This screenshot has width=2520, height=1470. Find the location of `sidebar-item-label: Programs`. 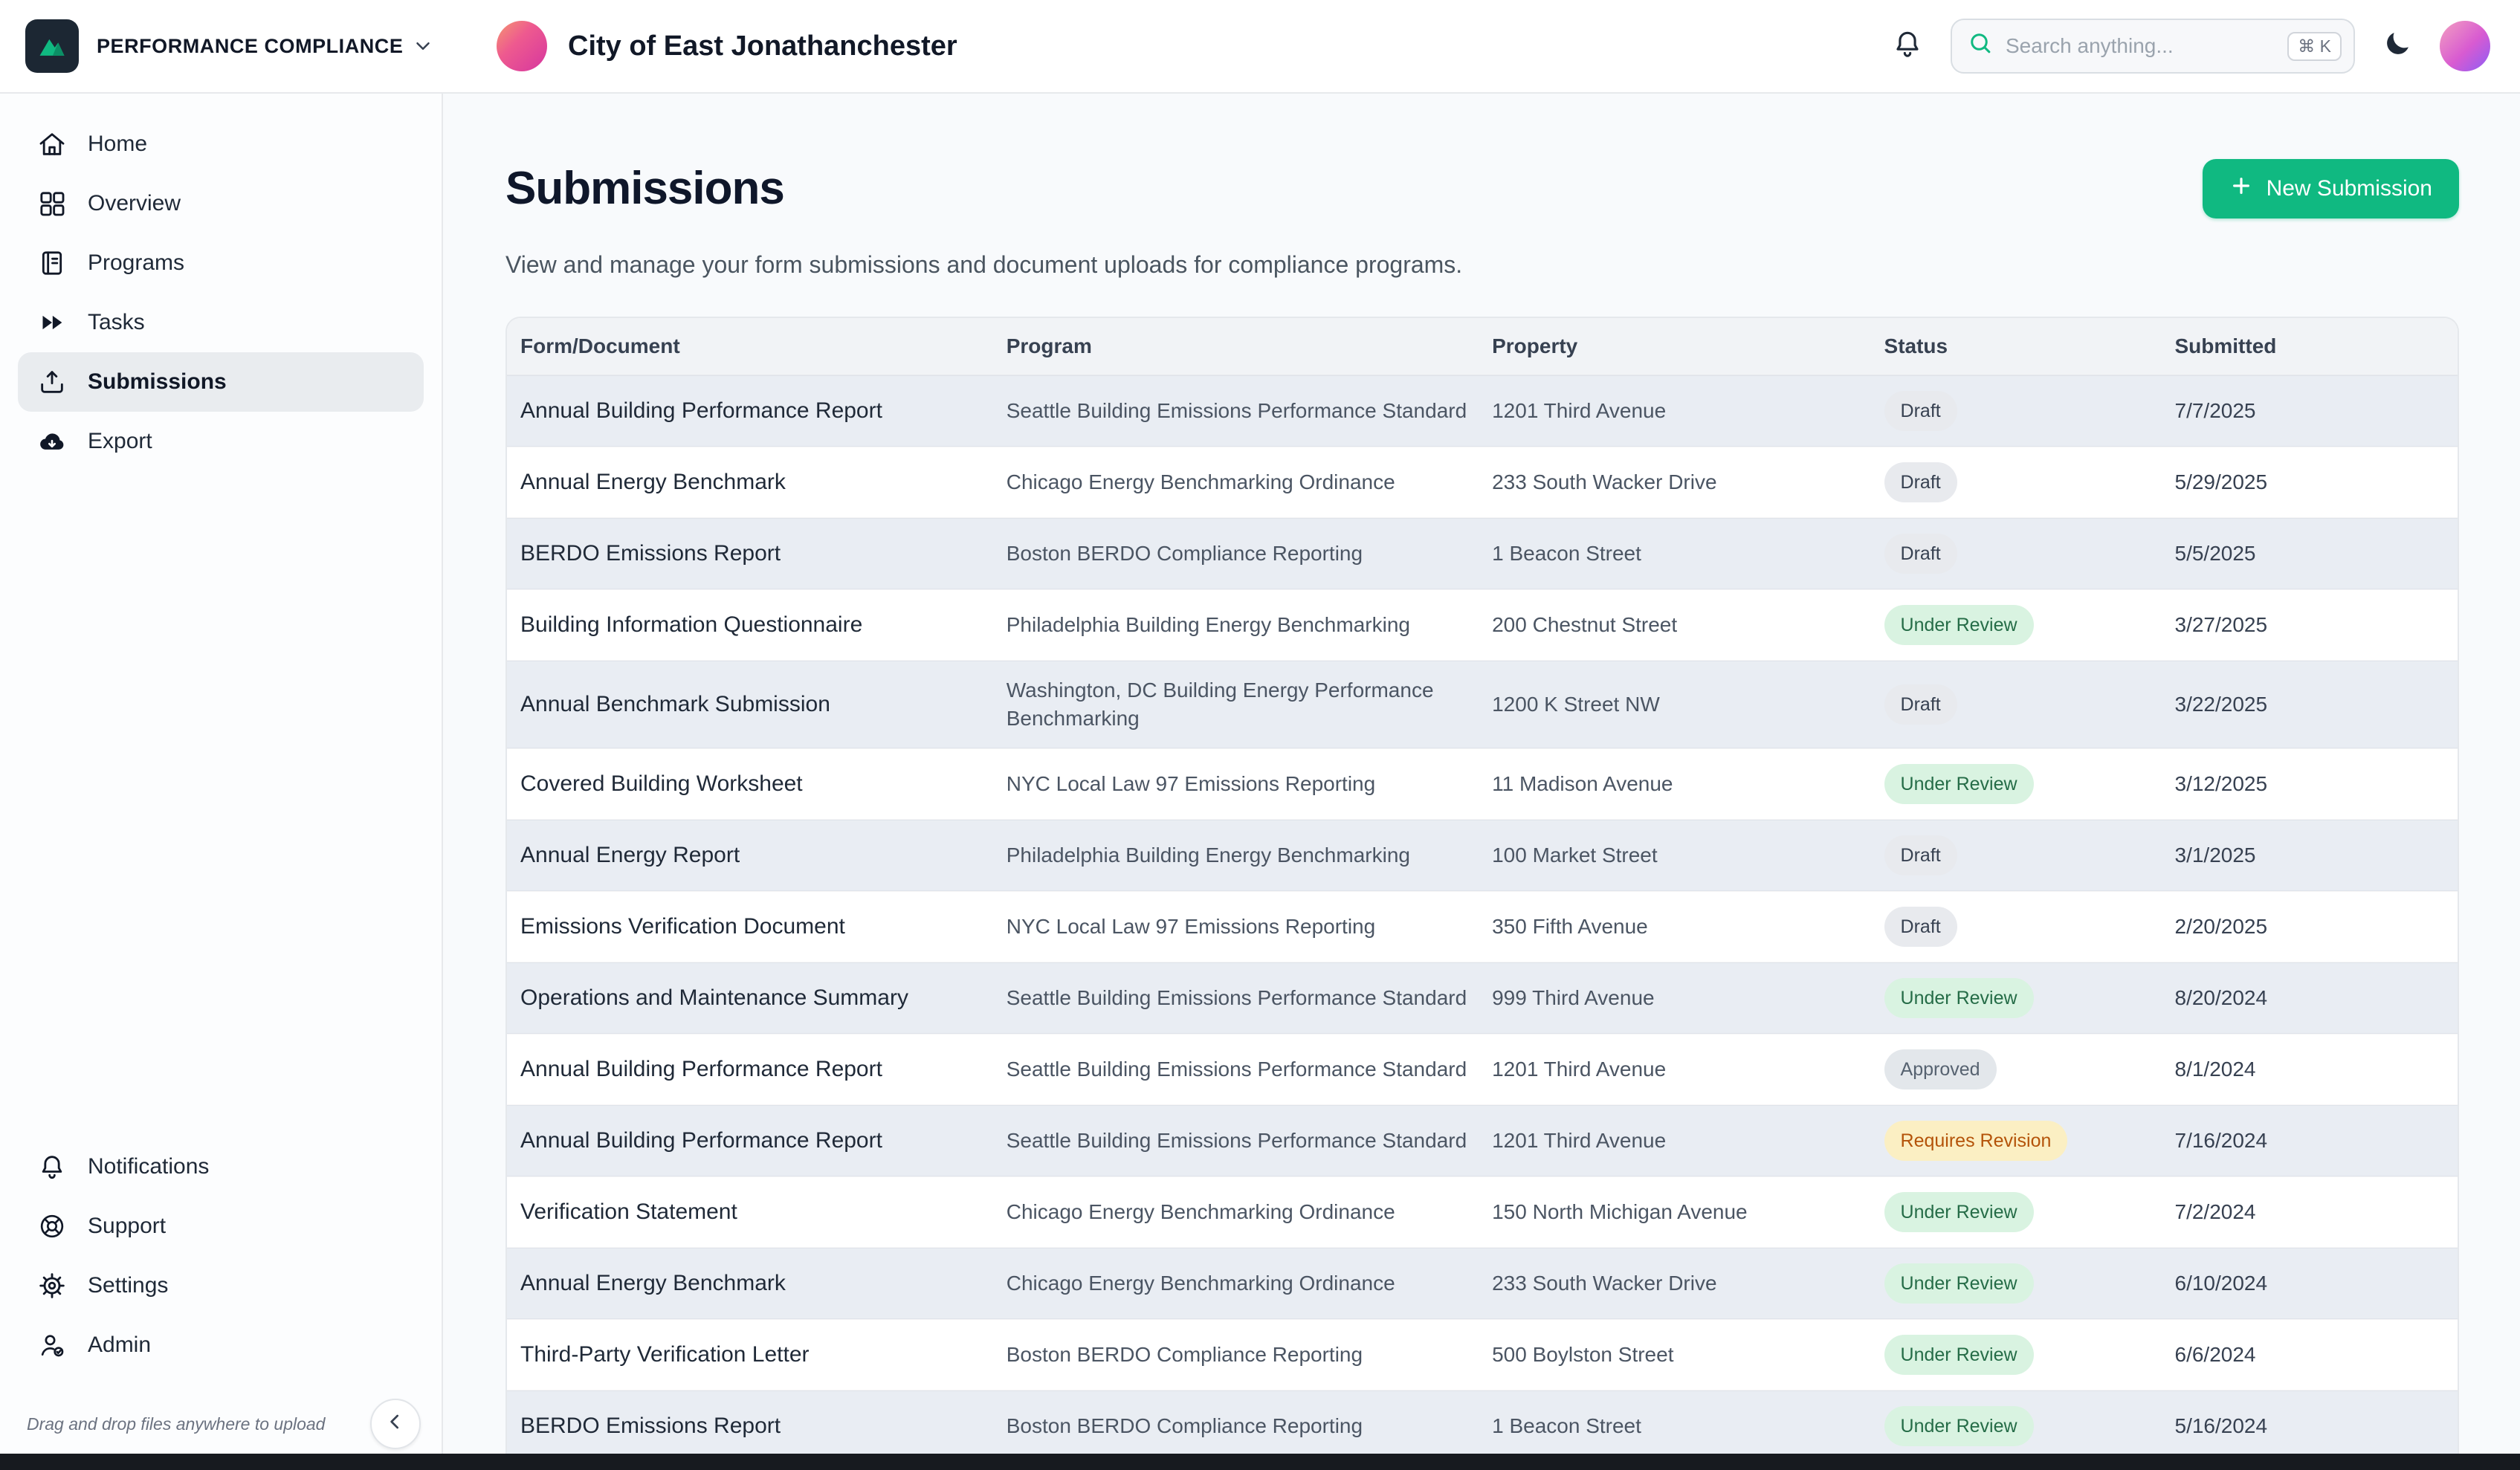

sidebar-item-label: Programs is located at coordinates (137, 262).